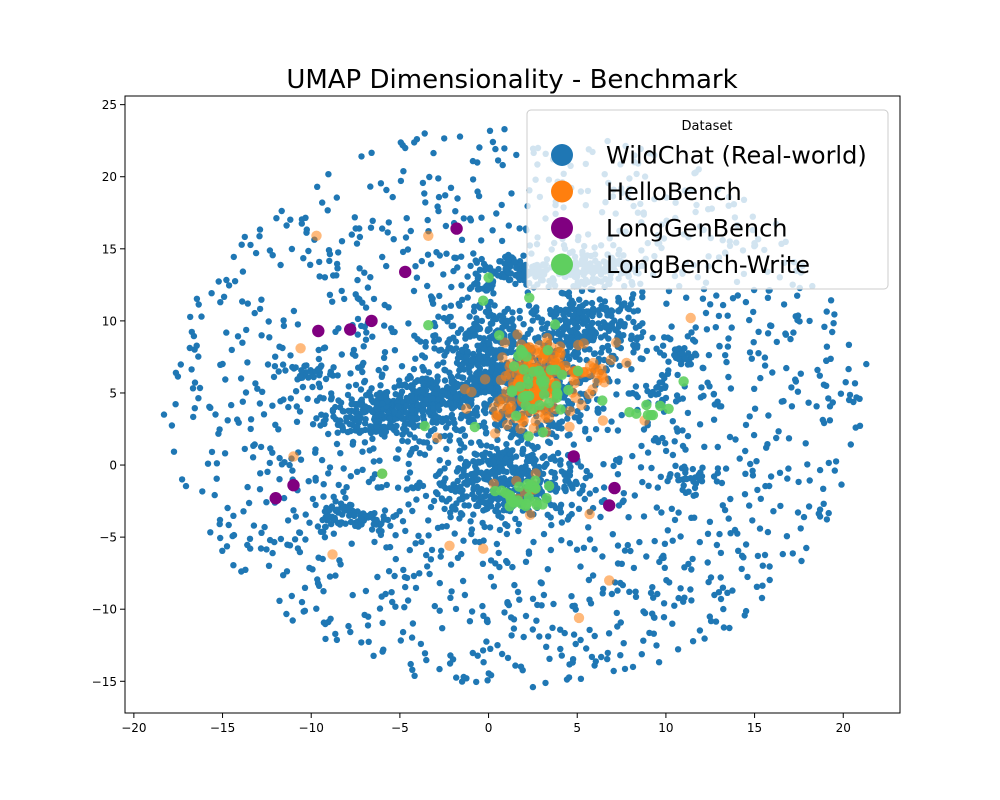 The image size is (1000, 800). Describe the element at coordinates (486, 724) in the screenshot. I see `x-axis: −20 −15 −10 −5 0 5 10 15 20` at that location.